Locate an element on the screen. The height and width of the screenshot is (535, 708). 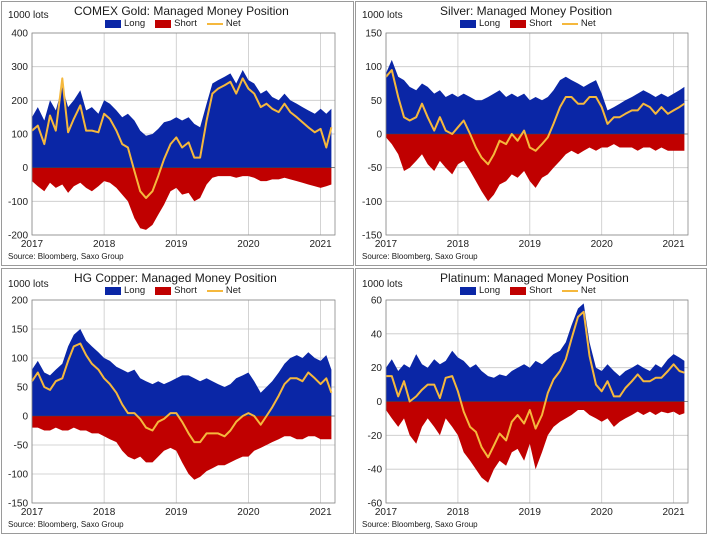
y-tick-label: 60 is located at coordinates (377, 301).